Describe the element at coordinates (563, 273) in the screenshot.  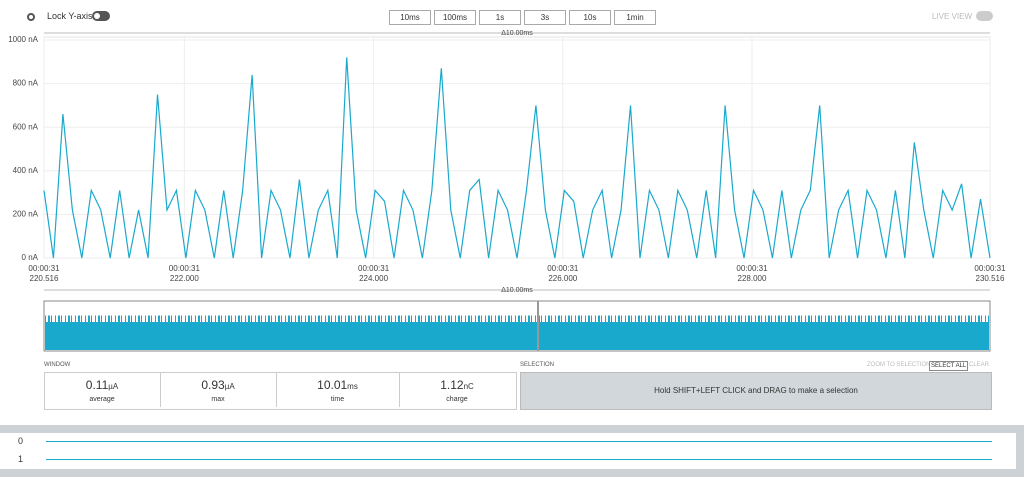
I see `x-tick-label: 00:00:31 226.000` at that location.